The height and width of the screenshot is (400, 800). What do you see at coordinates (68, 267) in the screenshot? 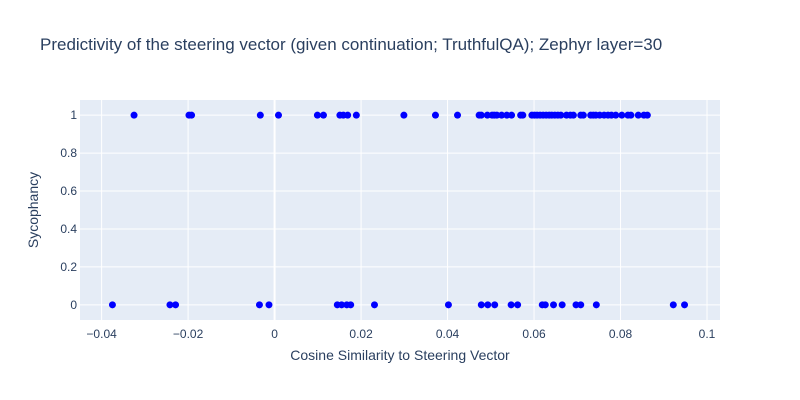
I see `y-tick-label: 0.2` at bounding box center [68, 267].